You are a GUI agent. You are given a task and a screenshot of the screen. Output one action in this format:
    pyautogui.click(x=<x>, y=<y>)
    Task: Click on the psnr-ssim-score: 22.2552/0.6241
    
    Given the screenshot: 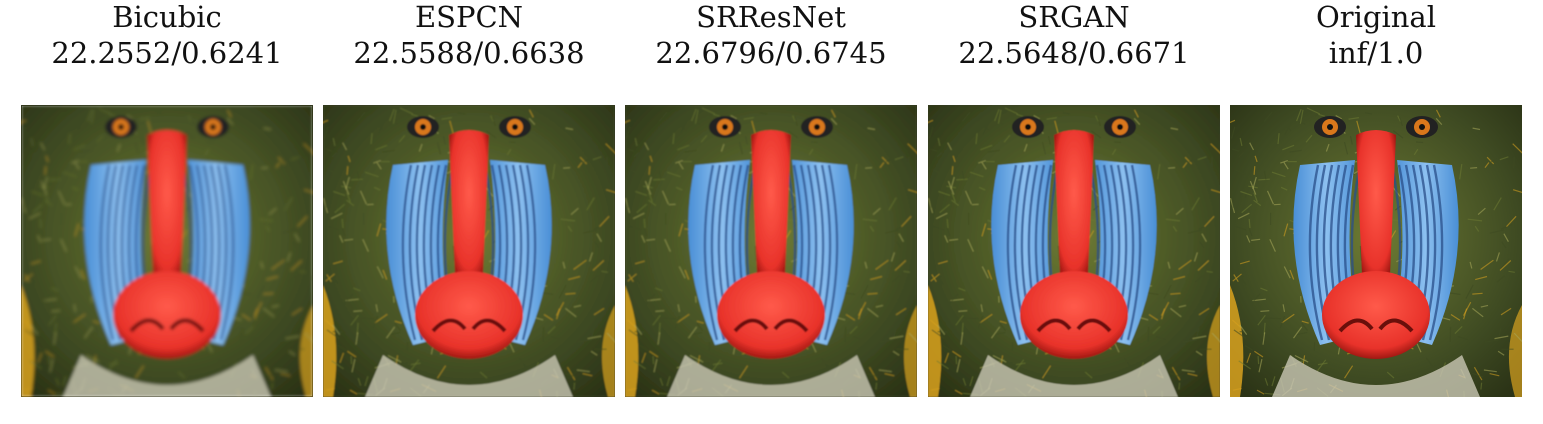 What is the action you would take?
    pyautogui.click(x=167, y=53)
    